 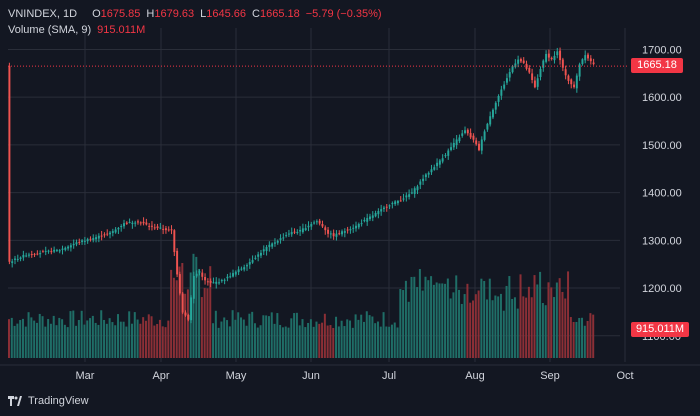 I want to click on tradingview-footer: TradingView, so click(x=48, y=401).